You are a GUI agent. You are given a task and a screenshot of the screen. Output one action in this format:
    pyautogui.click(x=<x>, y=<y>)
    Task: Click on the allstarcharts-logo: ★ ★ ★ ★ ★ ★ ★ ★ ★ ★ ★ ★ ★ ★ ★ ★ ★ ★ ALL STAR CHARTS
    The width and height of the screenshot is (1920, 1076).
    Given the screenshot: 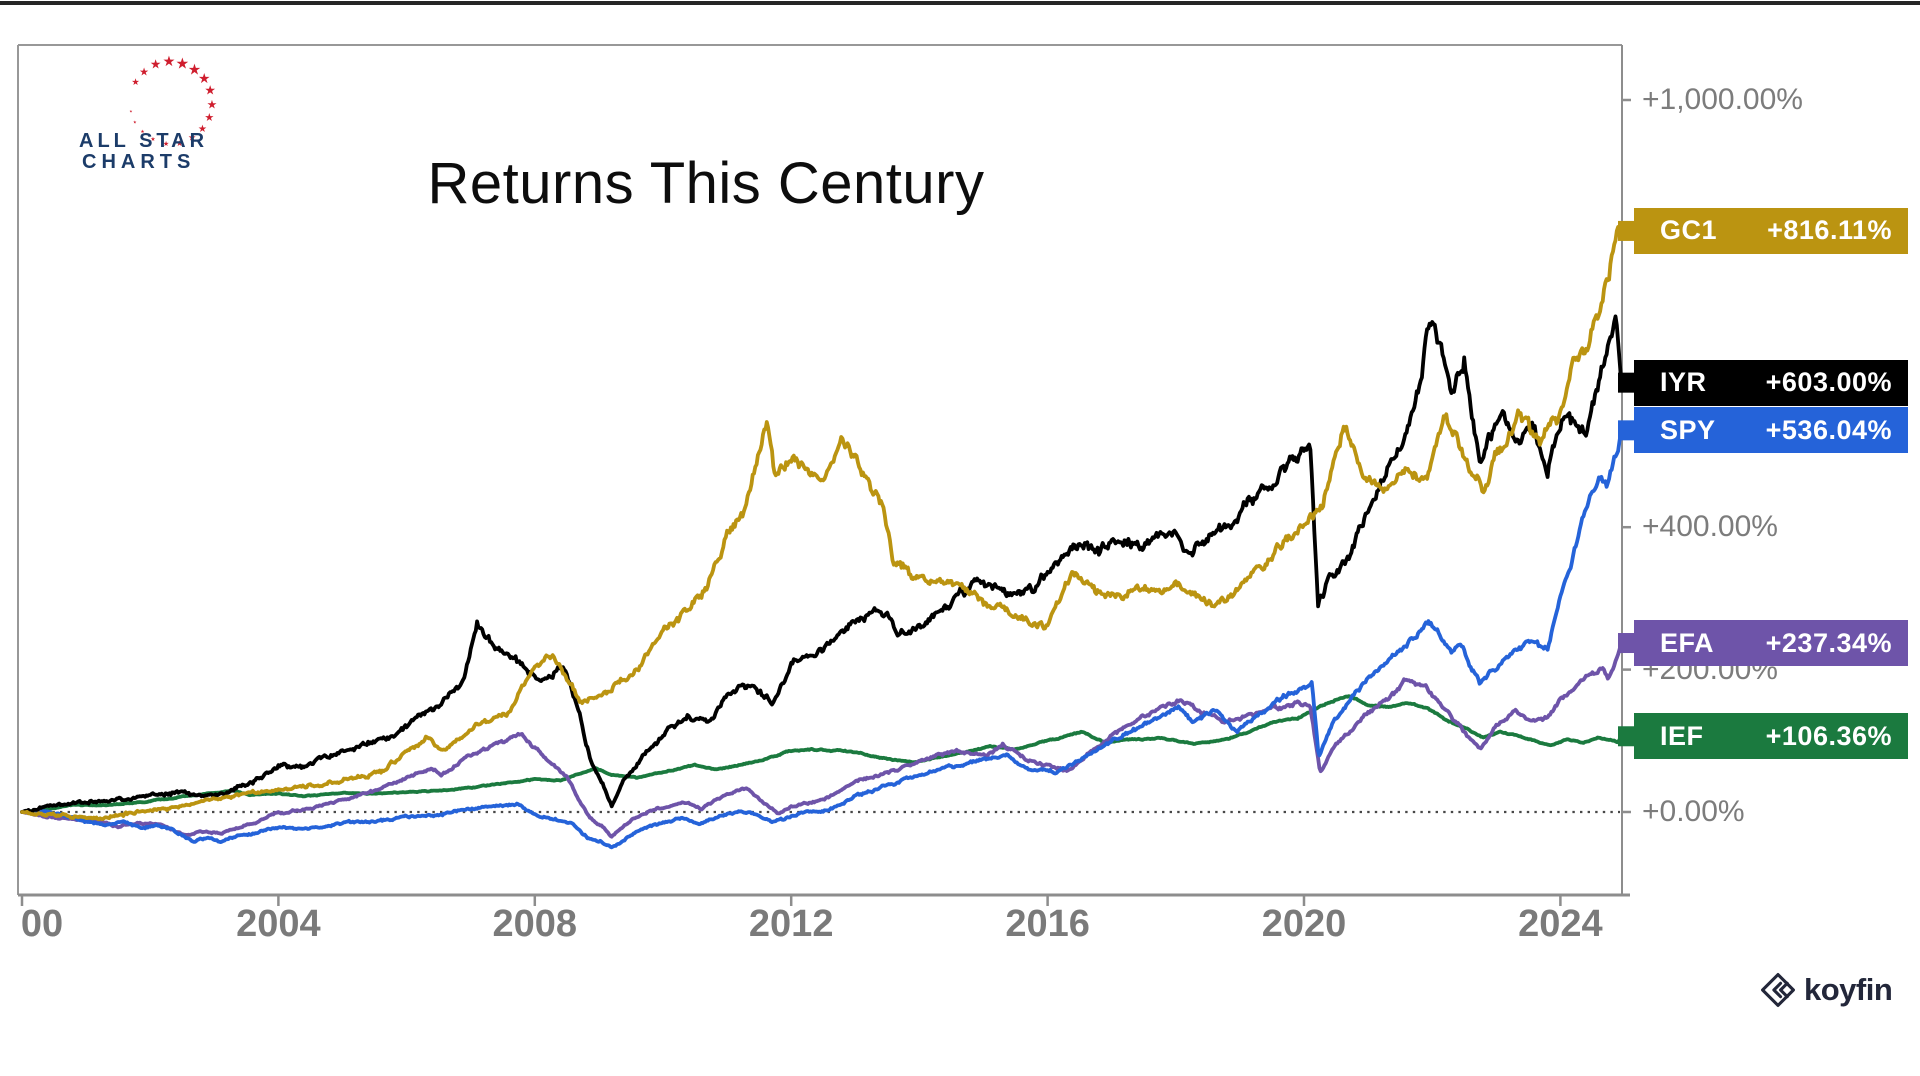 What is the action you would take?
    pyautogui.click(x=170, y=106)
    